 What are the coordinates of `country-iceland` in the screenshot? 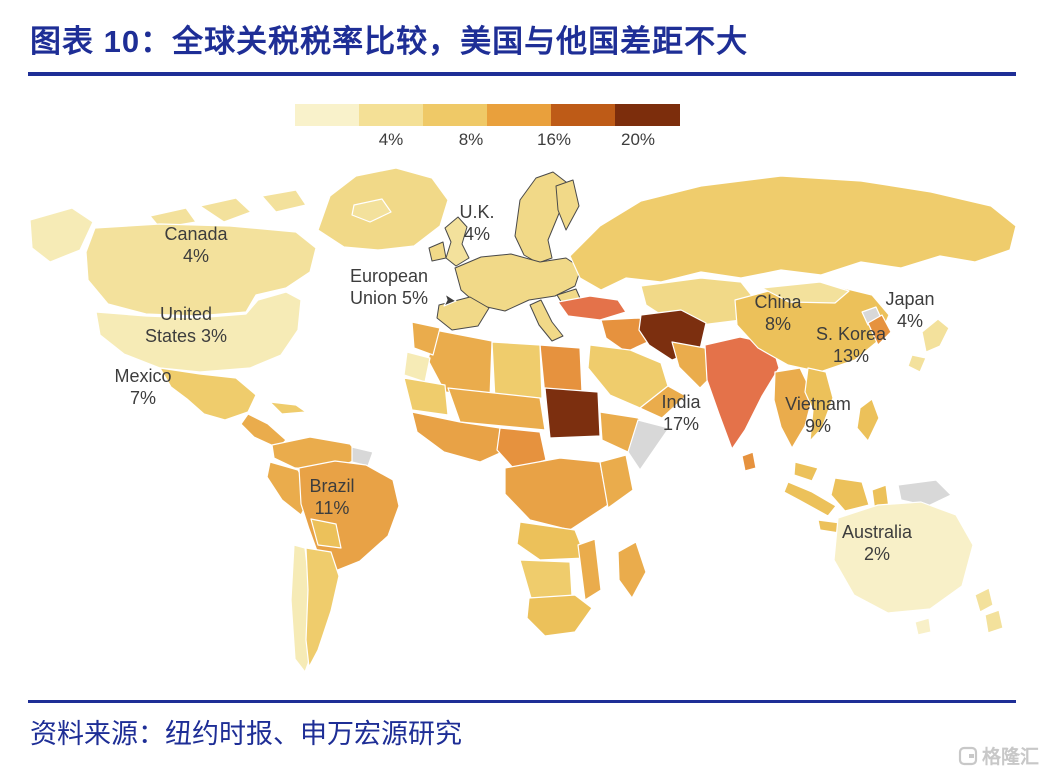 It's located at (371, 210).